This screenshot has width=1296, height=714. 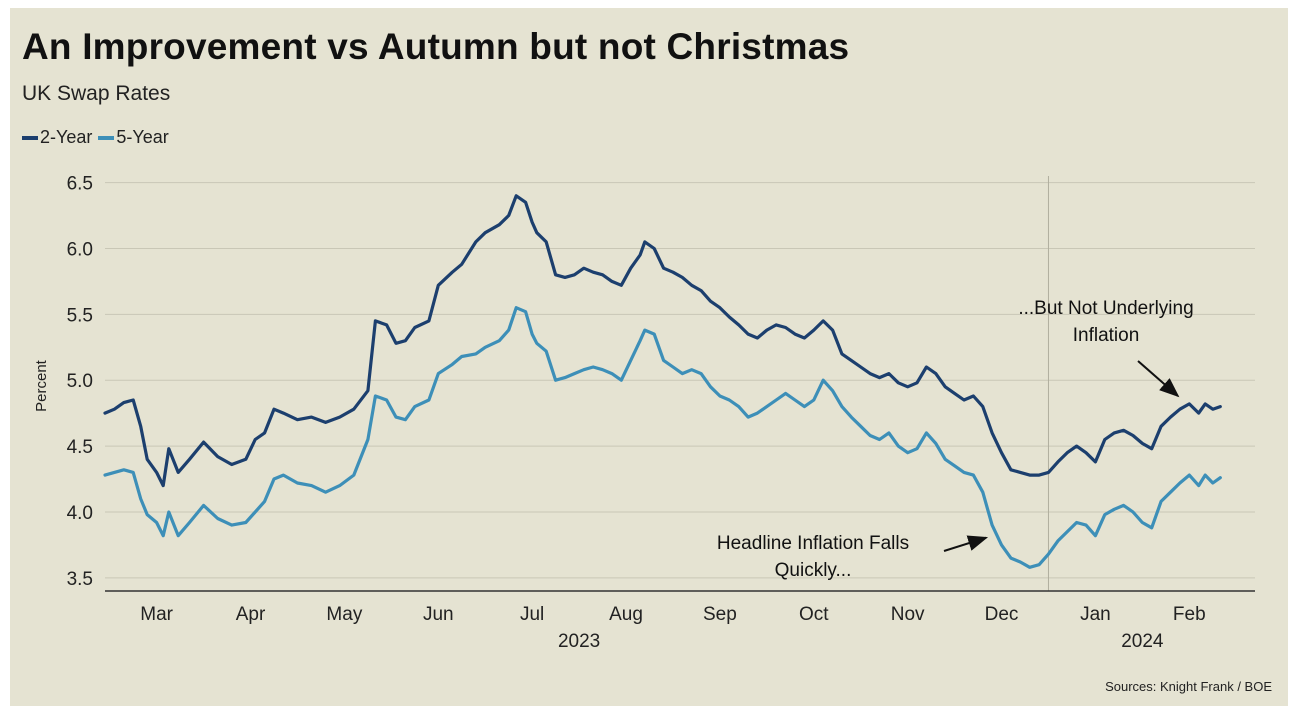 What do you see at coordinates (80, 249) in the screenshot?
I see `y-tick-label: 6.0` at bounding box center [80, 249].